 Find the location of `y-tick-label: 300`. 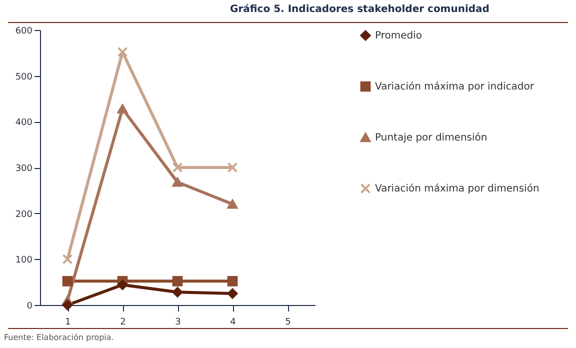

y-tick-label: 300 is located at coordinates (24, 169).